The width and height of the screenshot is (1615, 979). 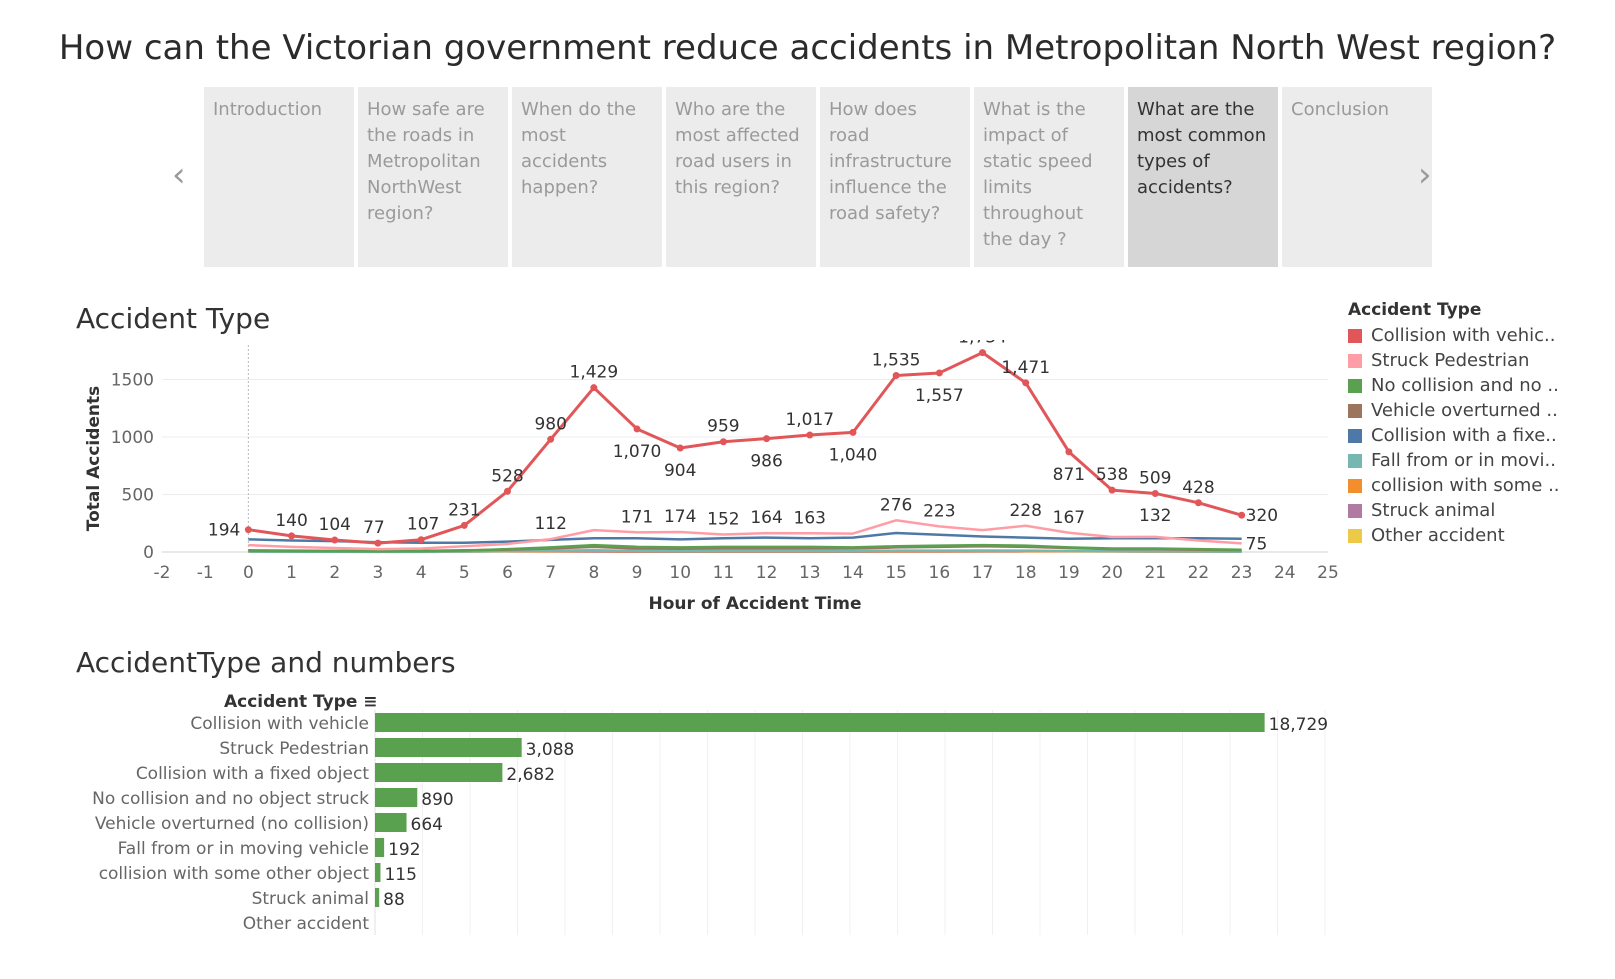 What do you see at coordinates (138, 496) in the screenshot?
I see `y-tick-label: 500` at bounding box center [138, 496].